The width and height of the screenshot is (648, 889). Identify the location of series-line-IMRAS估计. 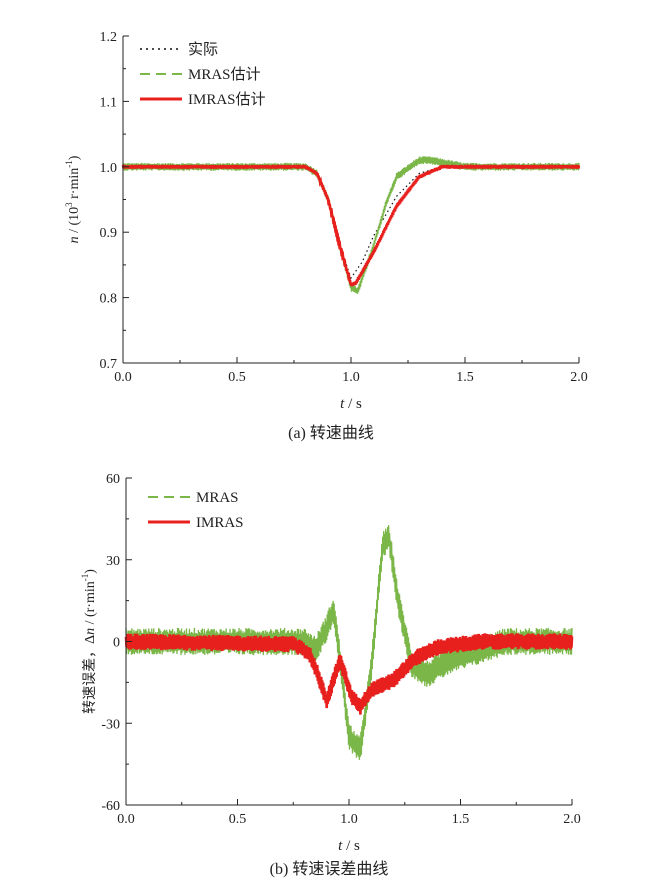
(351, 225).